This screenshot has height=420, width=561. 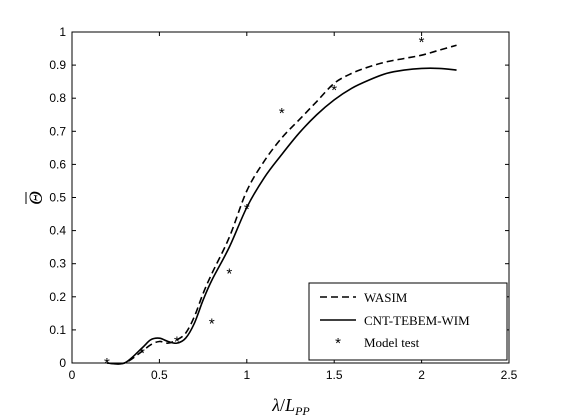 I want to click on x-tick-label: 2, so click(x=421, y=375).